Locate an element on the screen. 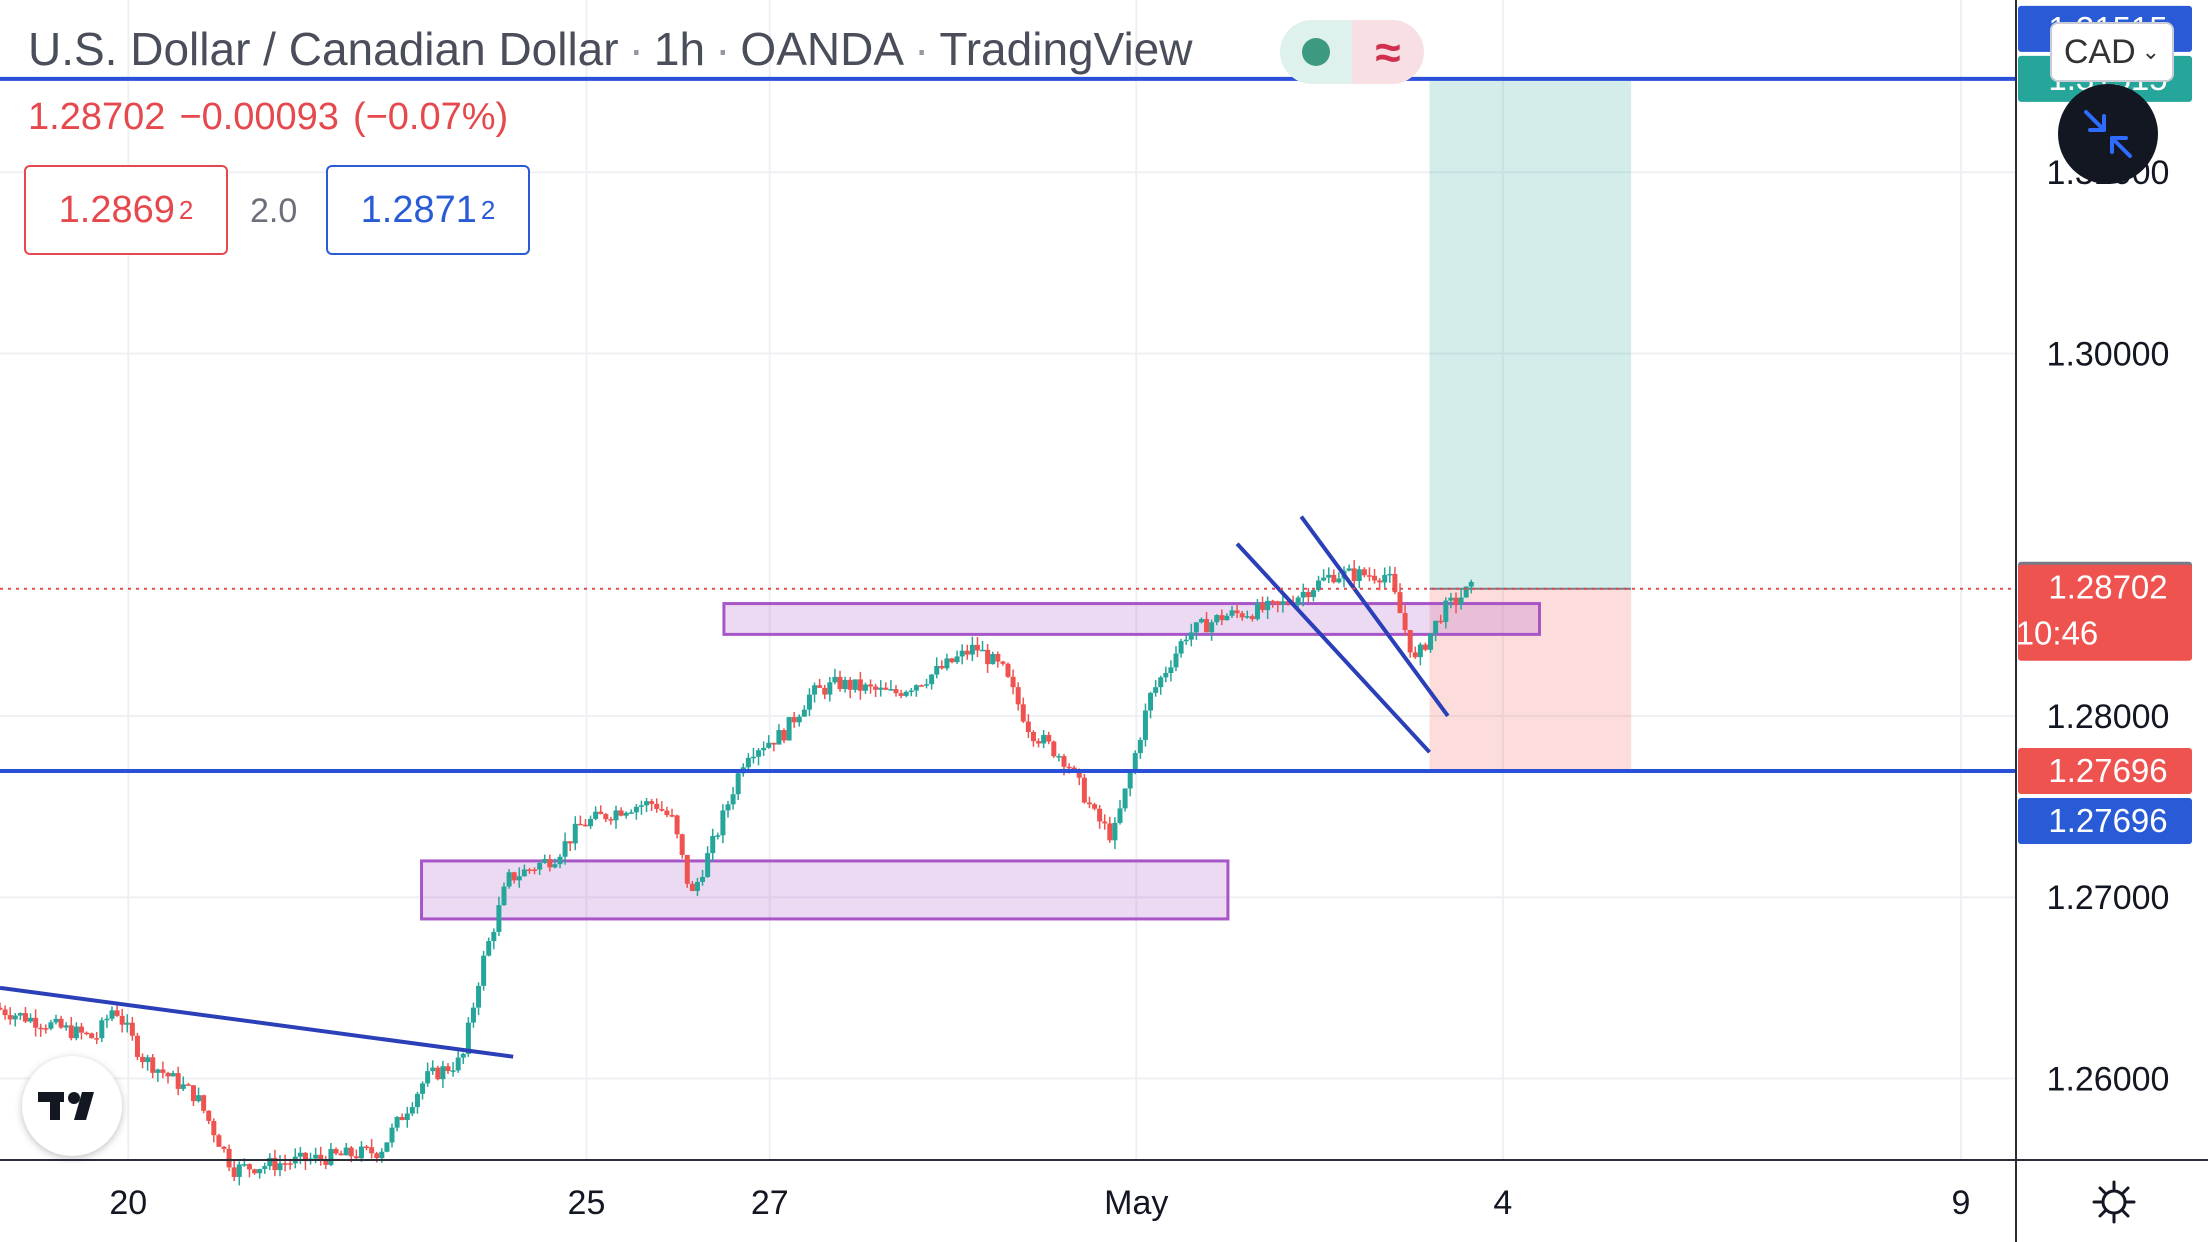  currency-select: CAD ⌄ is located at coordinates (2112, 52).